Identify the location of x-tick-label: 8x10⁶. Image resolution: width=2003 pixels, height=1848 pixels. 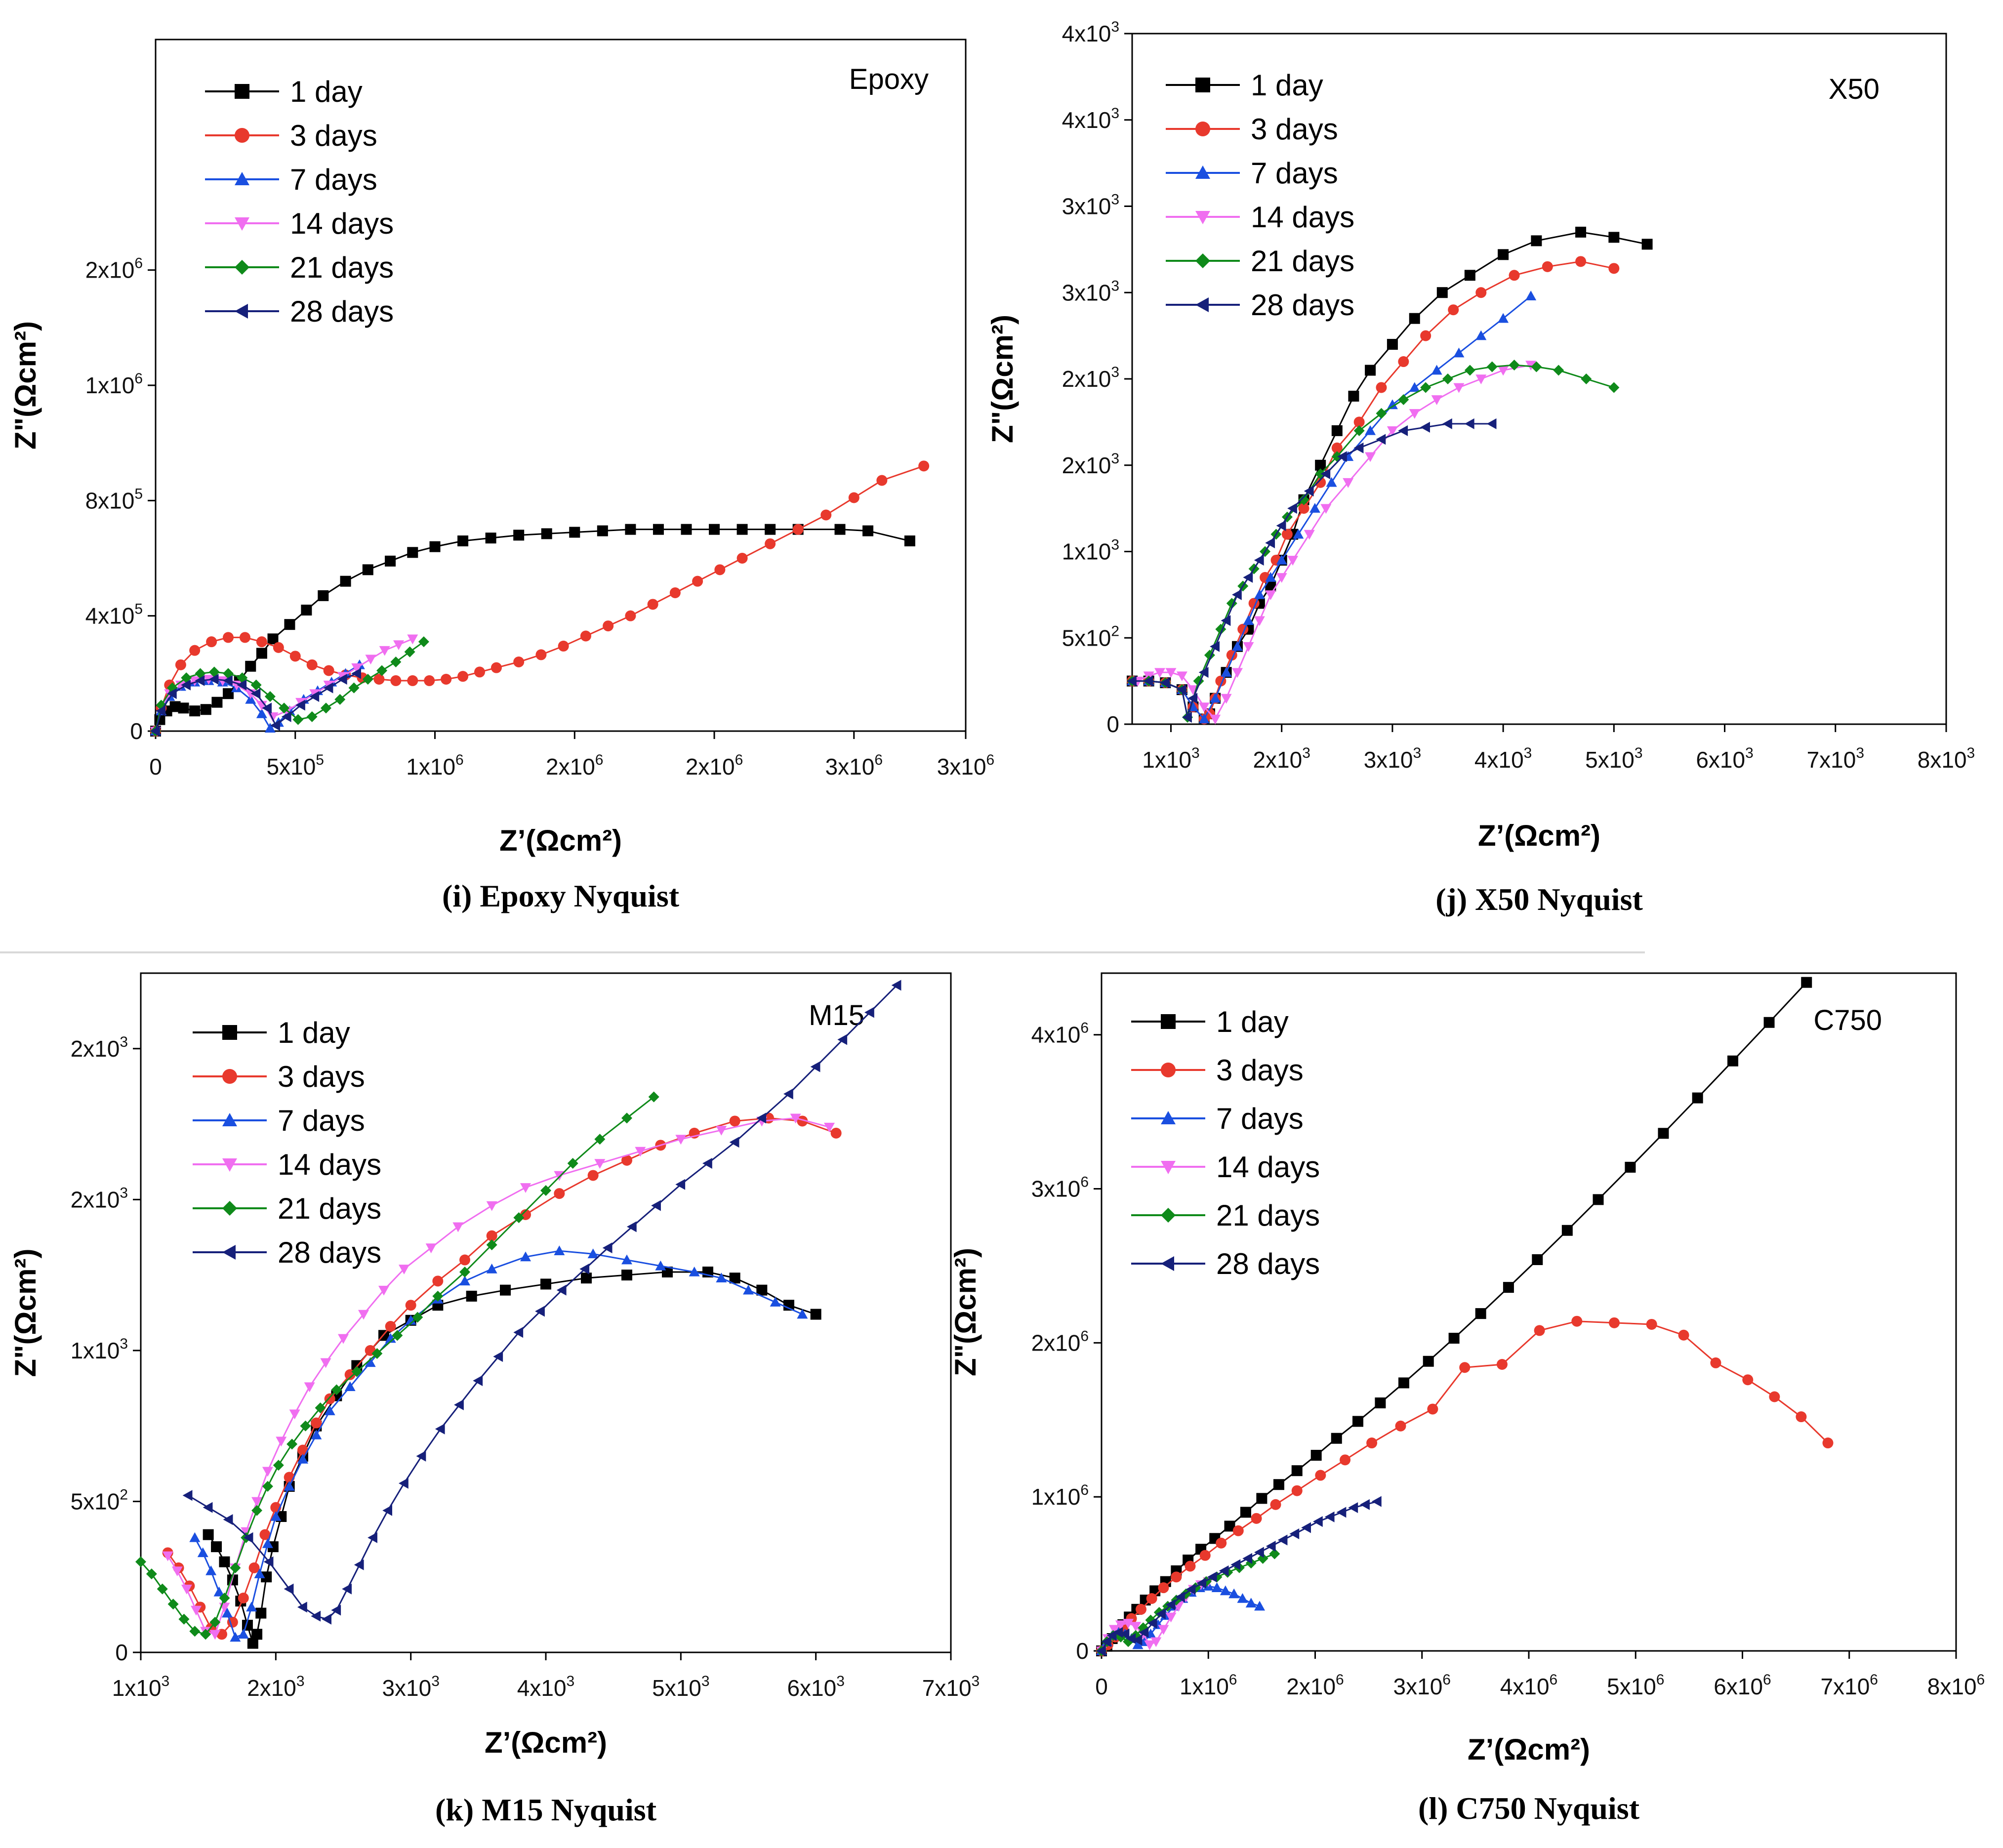
(1956, 1685).